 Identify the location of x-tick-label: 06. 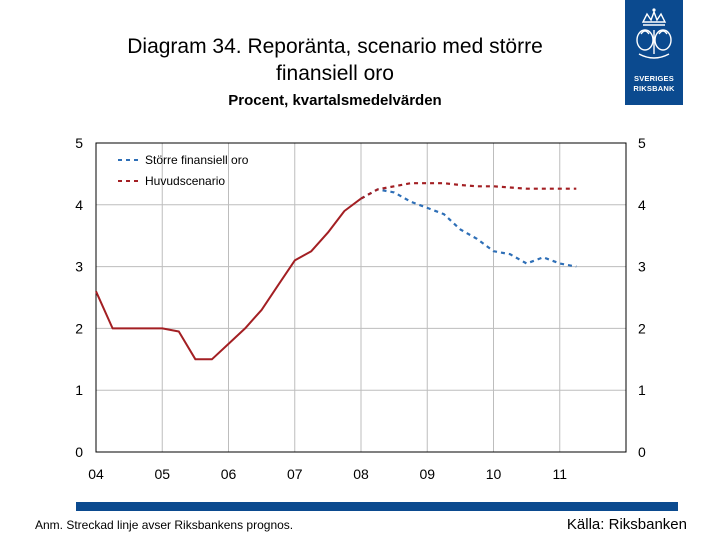
(229, 474).